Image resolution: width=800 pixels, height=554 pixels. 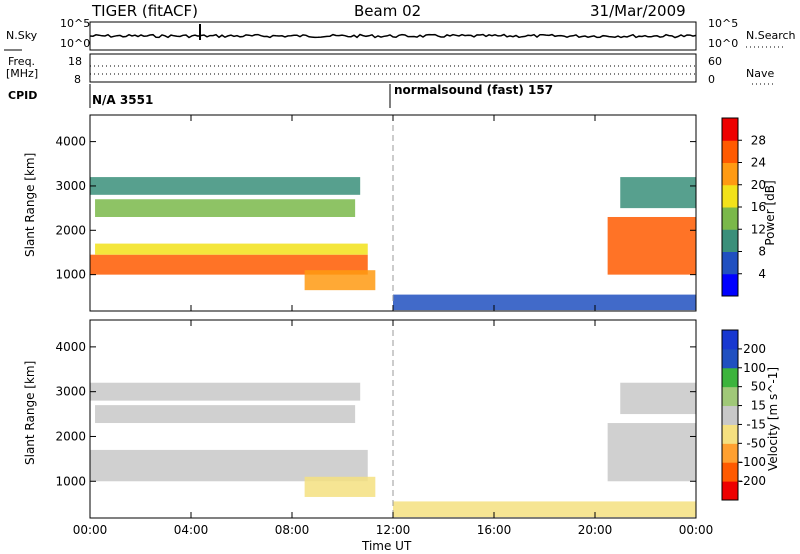 I want to click on colorbar-frame, so click(x=730, y=415).